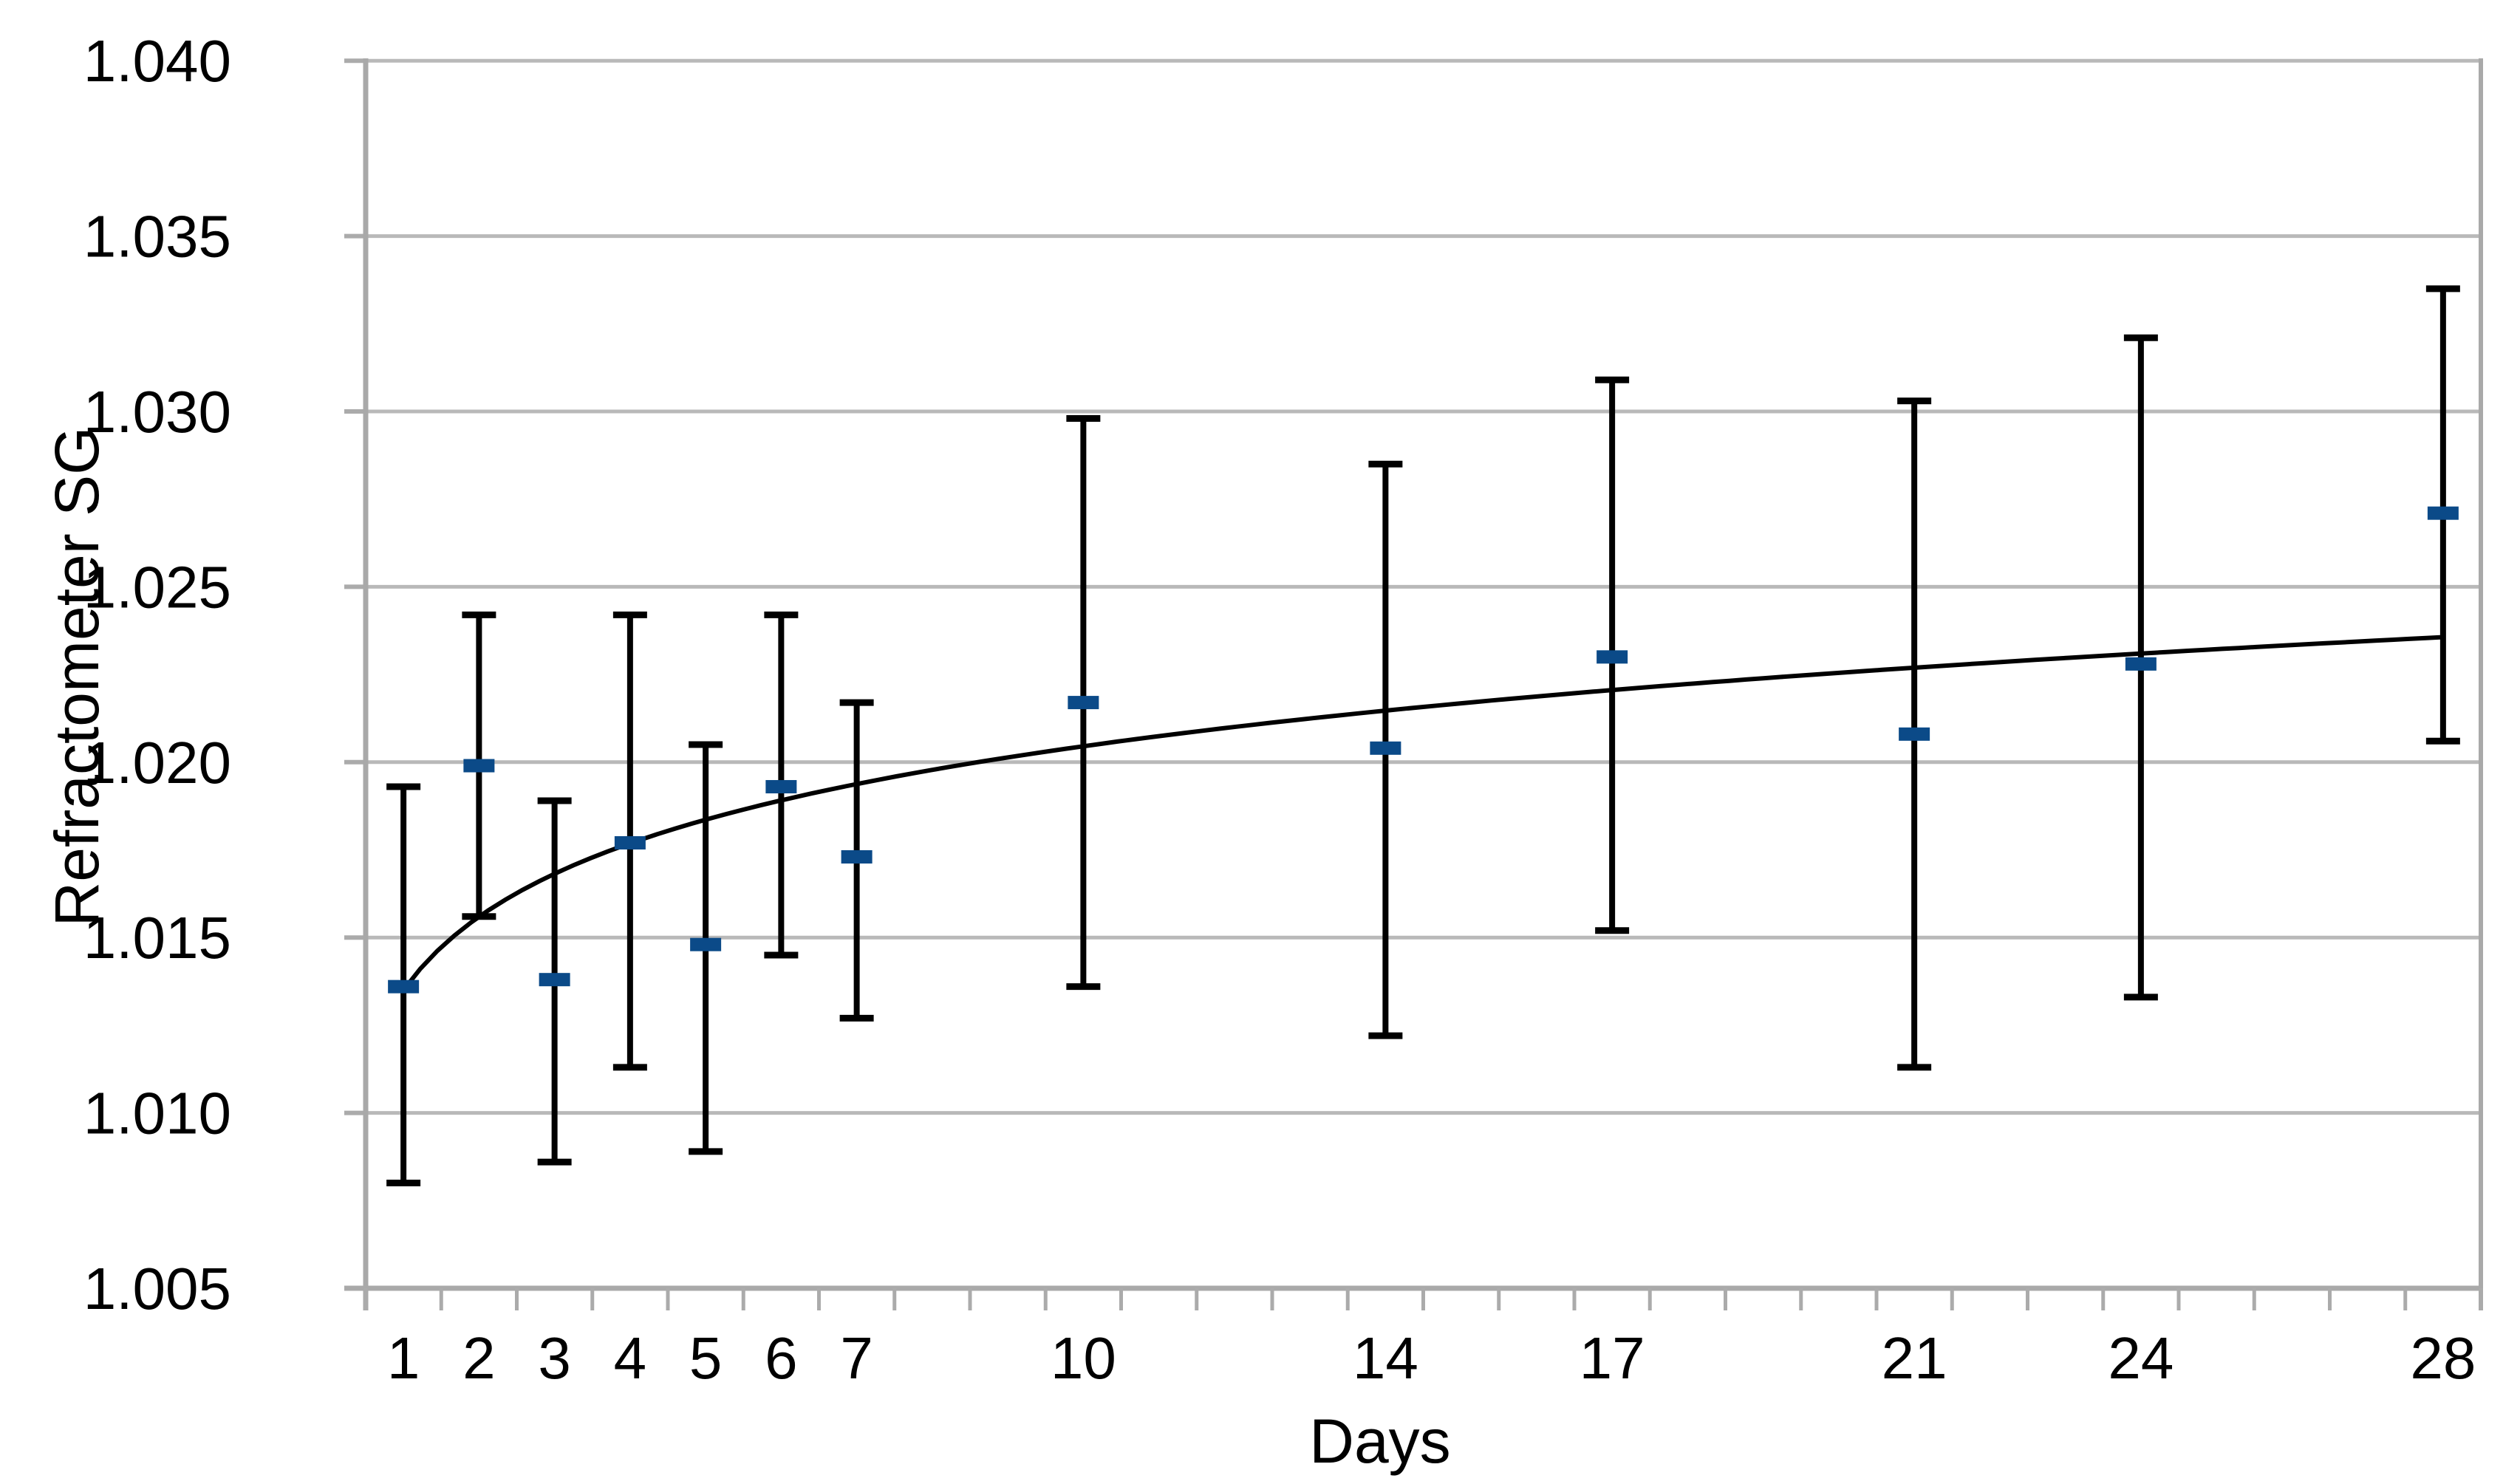 This screenshot has height=1484, width=2520. I want to click on y-tick-label: 1.030, so click(157, 412).